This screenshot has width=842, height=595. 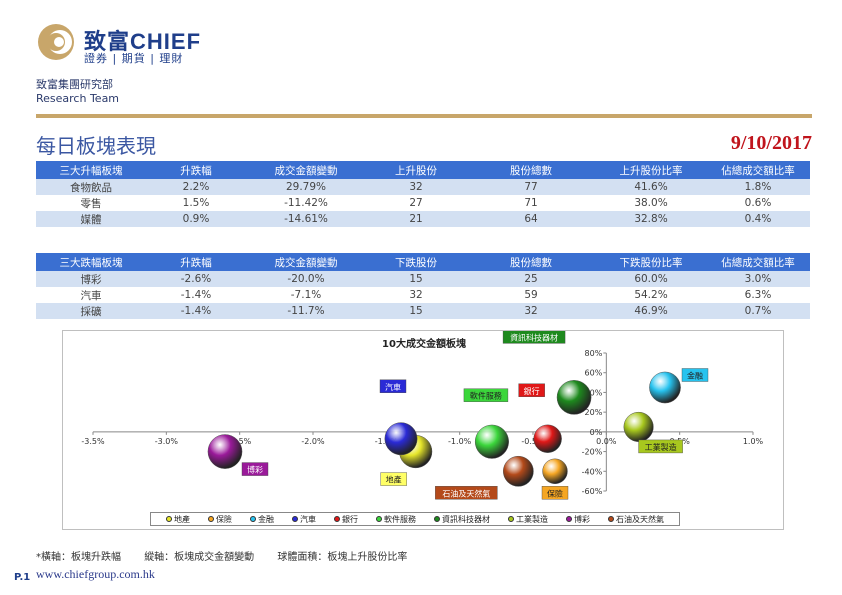 What do you see at coordinates (416, 170) in the screenshot?
I see `column-header: 上升股份` at bounding box center [416, 170].